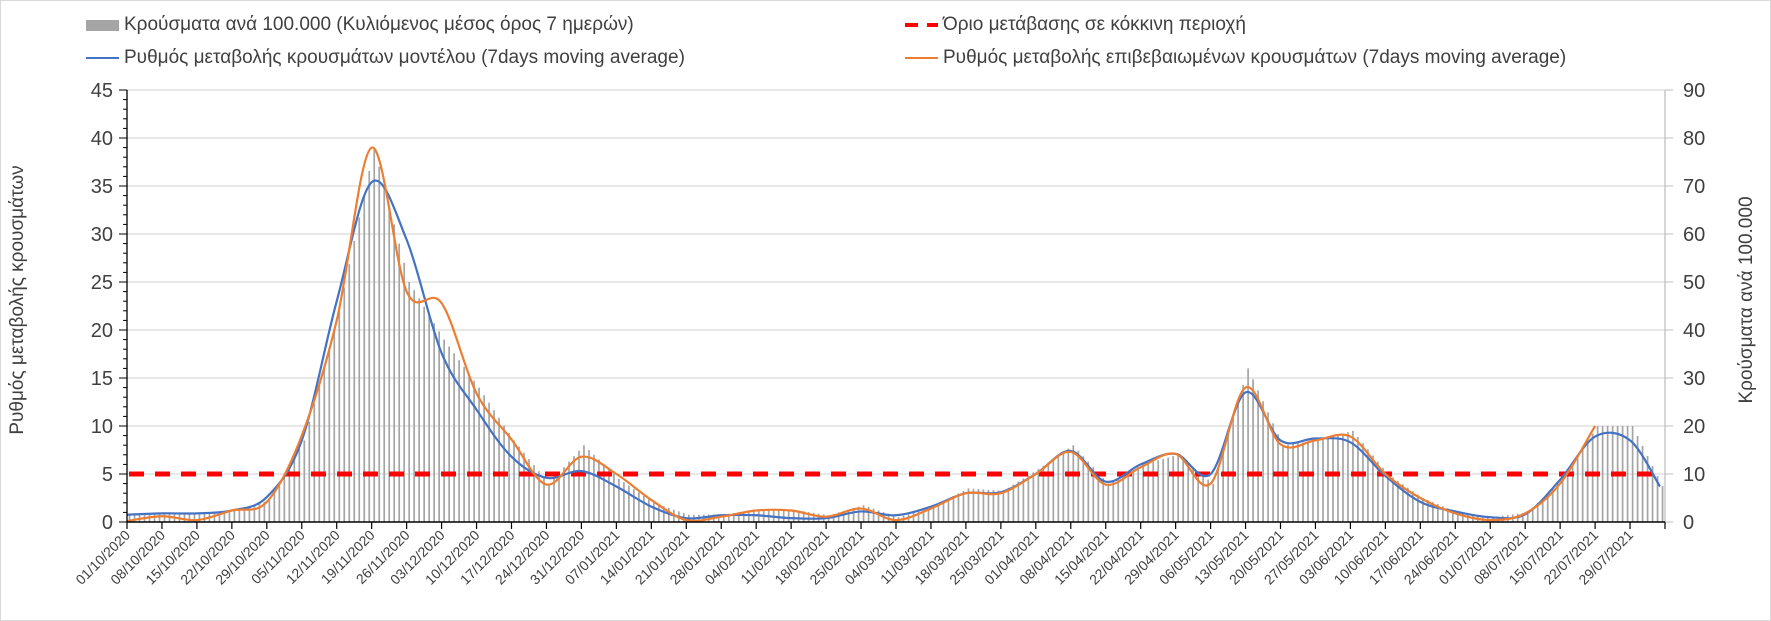 This screenshot has height=621, width=1771. What do you see at coordinates (107, 475) in the screenshot?
I see `left-tick-label: 5` at bounding box center [107, 475].